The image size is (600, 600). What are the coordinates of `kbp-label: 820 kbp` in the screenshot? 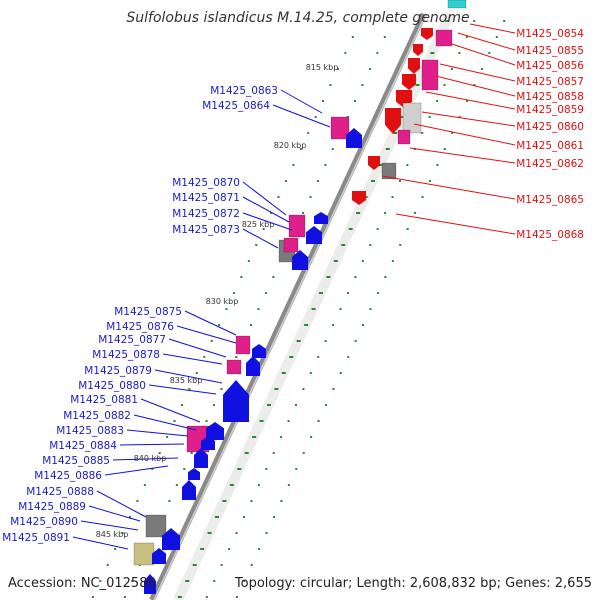 It's located at (290, 145).